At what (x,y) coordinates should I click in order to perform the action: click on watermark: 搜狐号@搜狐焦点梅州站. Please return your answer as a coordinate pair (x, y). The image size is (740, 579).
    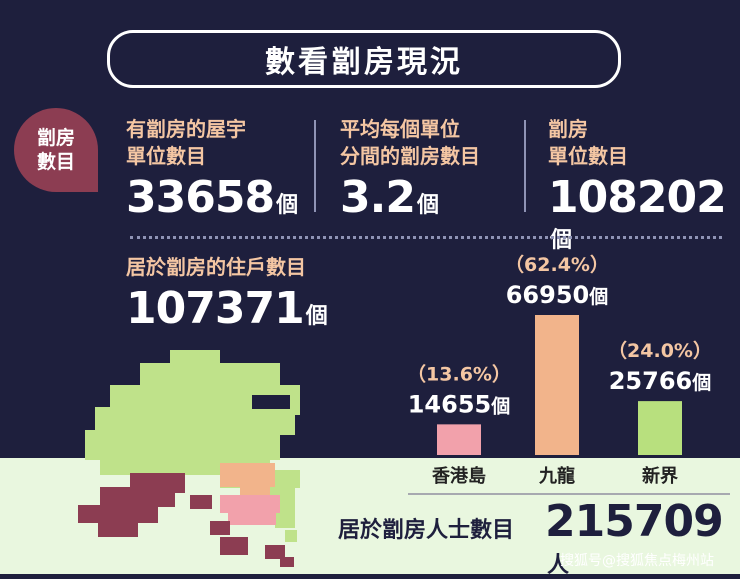
    Looking at the image, I should click on (637, 561).